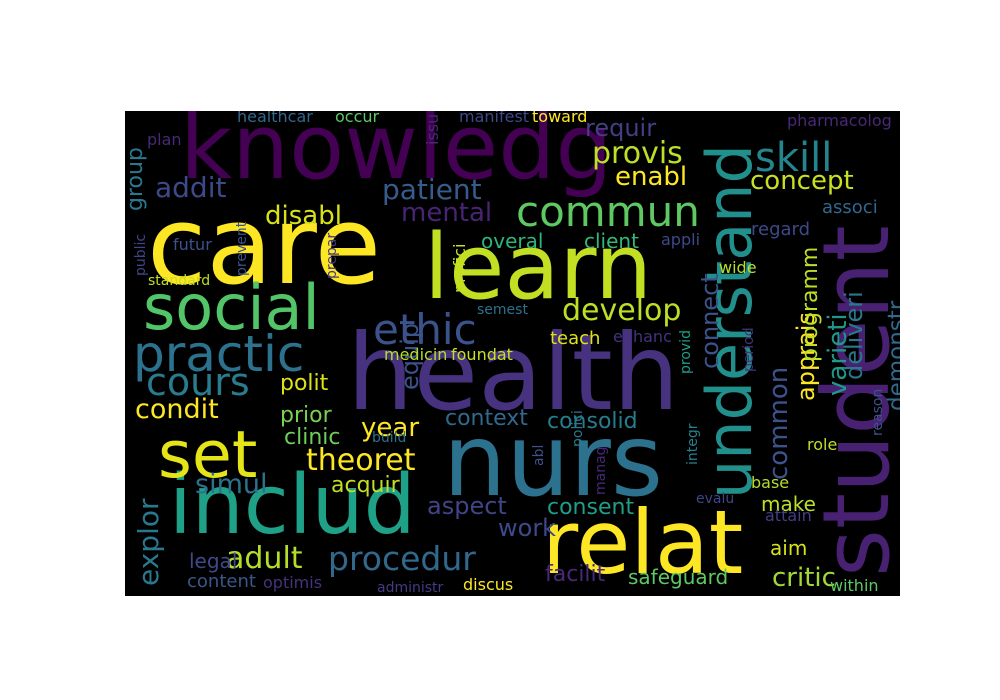 Image resolution: width=1000 pixels, height=700 pixels. Describe the element at coordinates (494, 118) in the screenshot. I see `word-manifest: manifest` at that location.